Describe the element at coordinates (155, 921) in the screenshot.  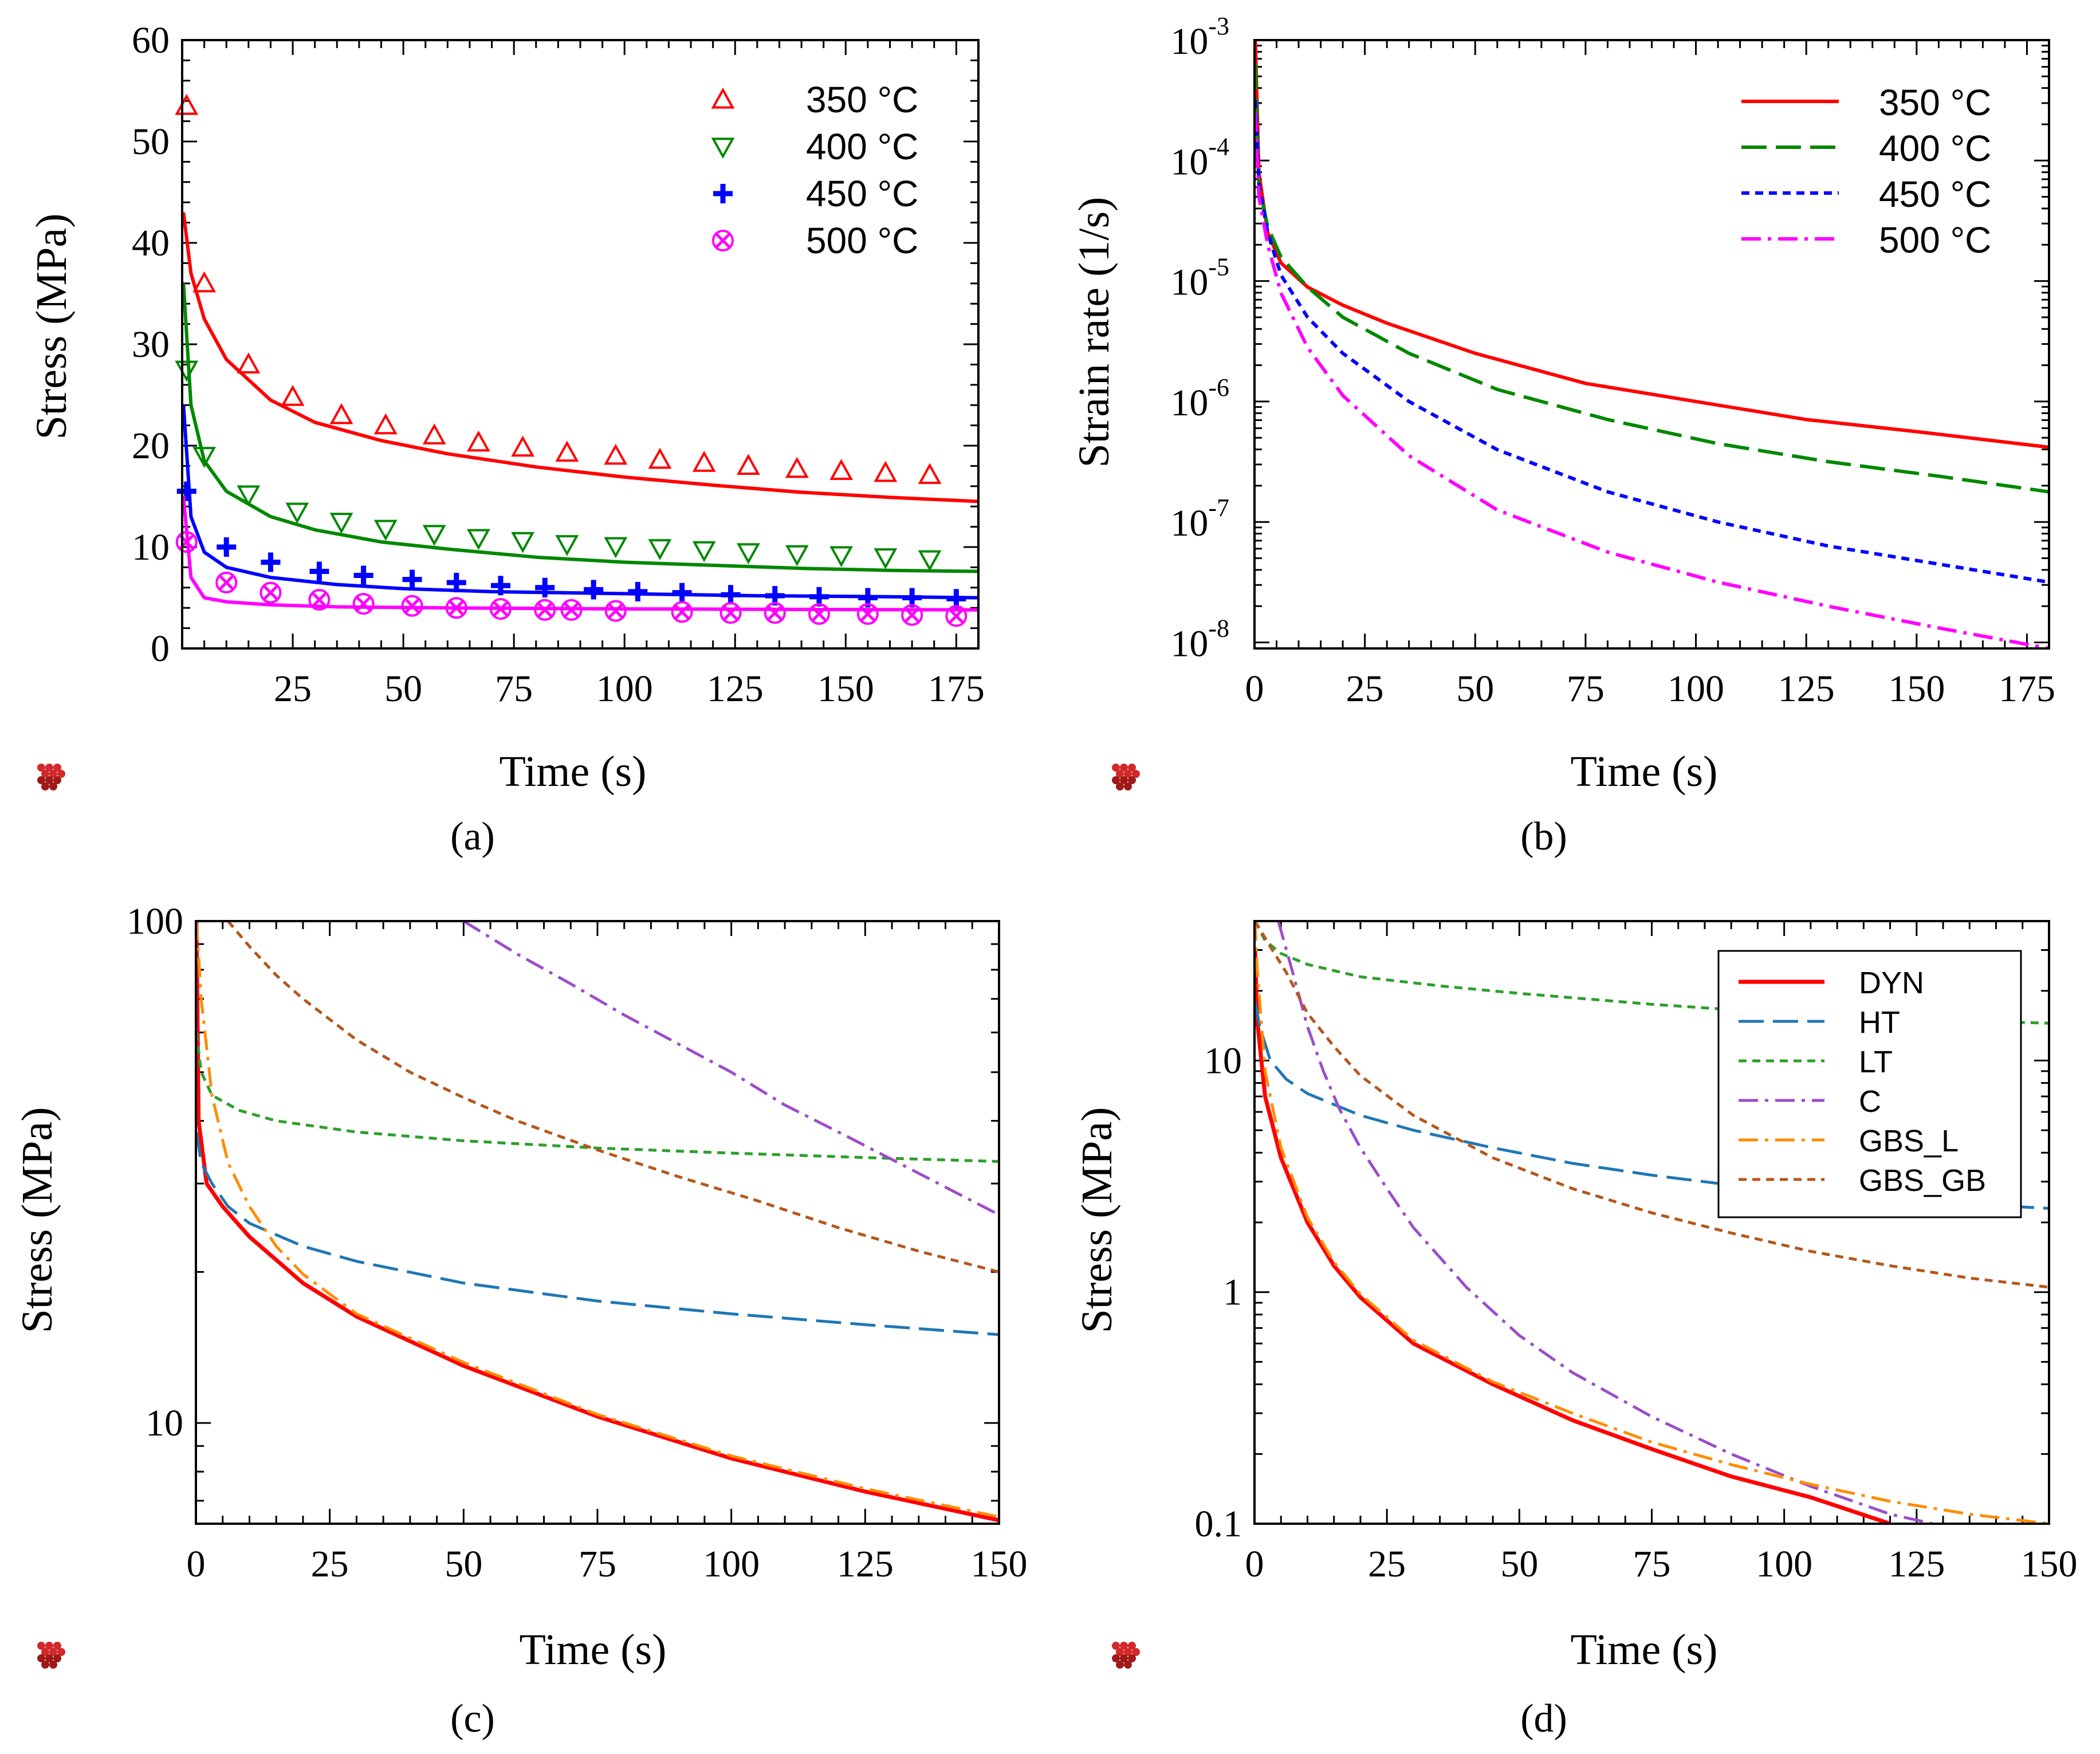
I see `y-tick-label: 100` at that location.